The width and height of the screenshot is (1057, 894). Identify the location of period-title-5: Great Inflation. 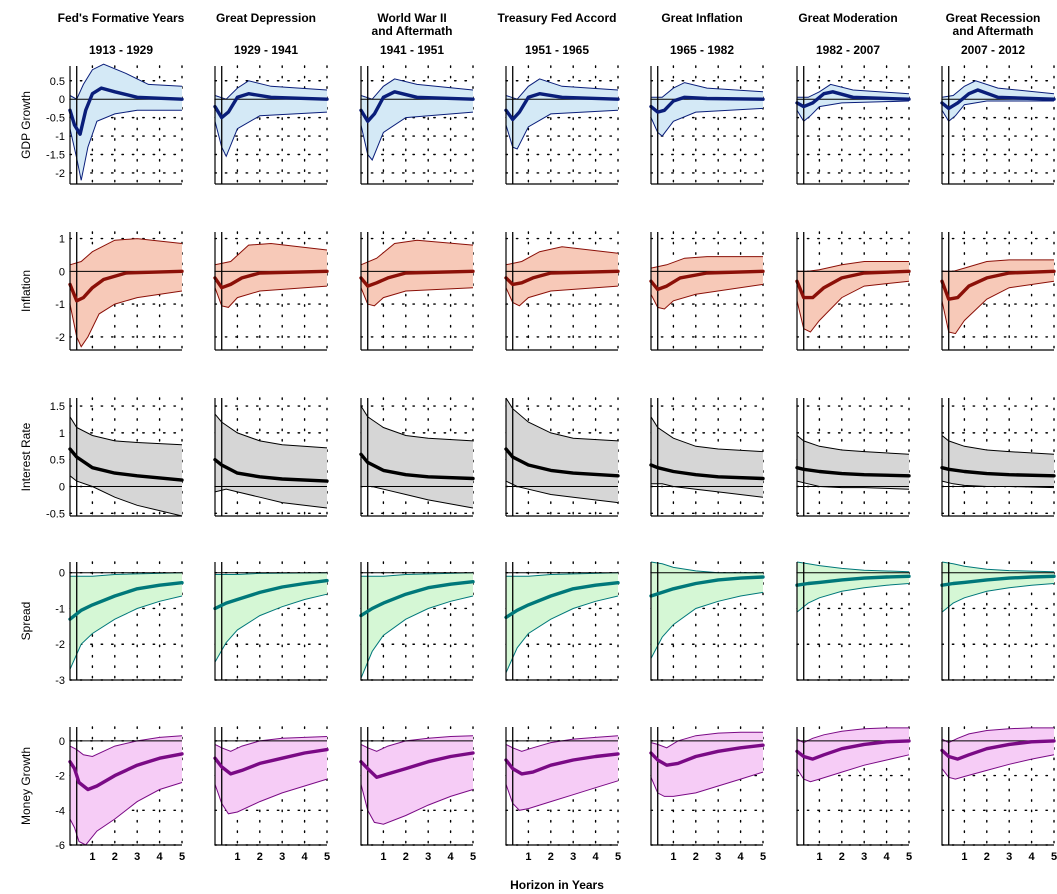
(701, 18).